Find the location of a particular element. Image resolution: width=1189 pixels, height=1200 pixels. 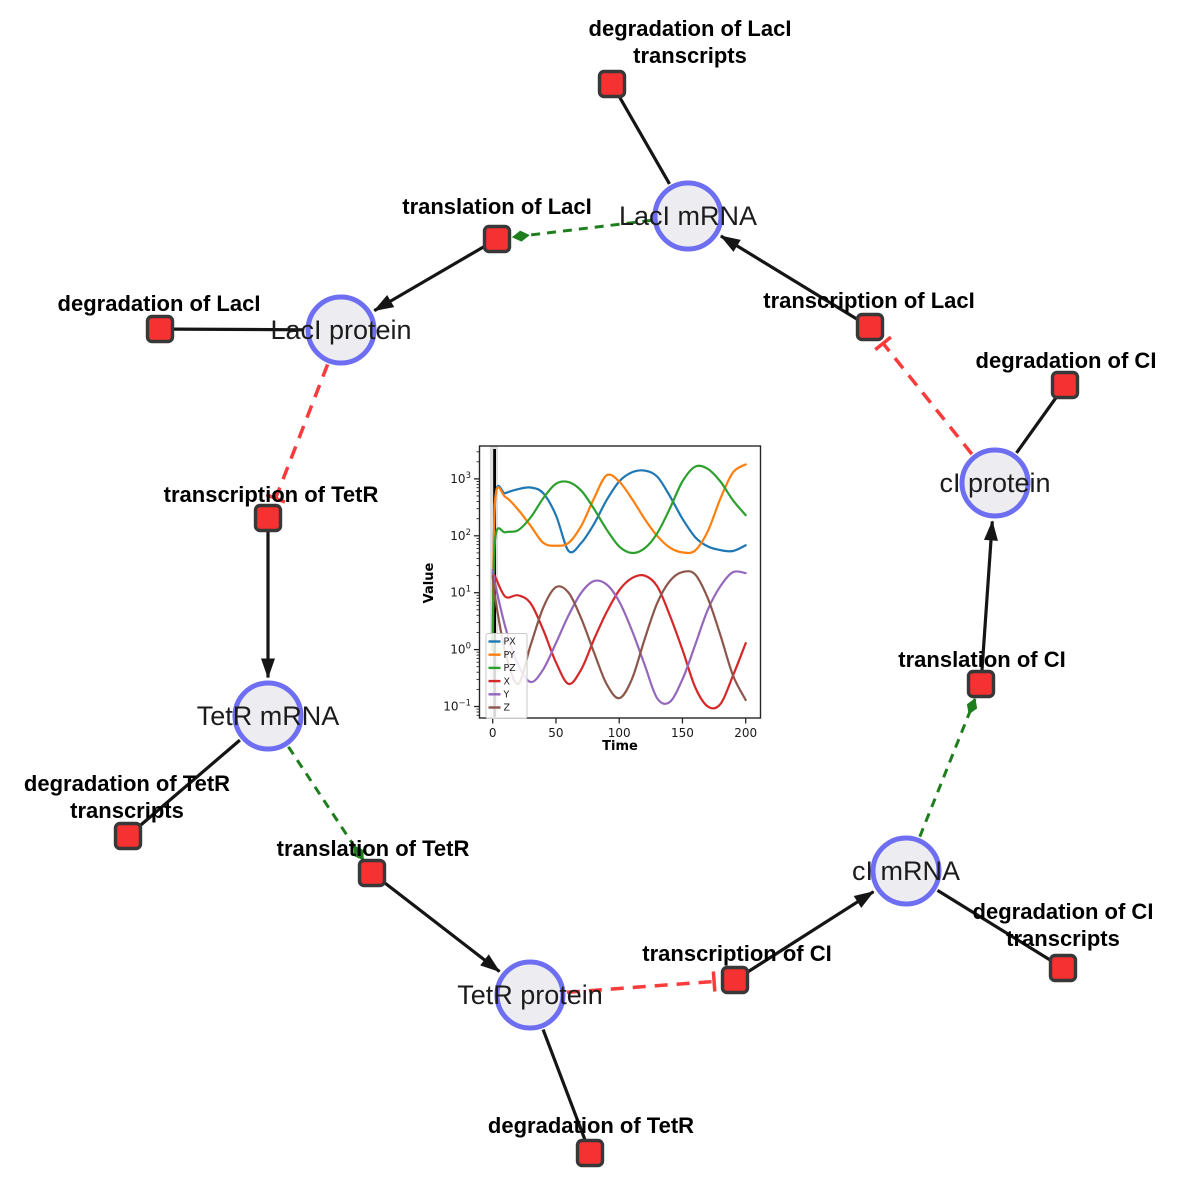

edge-production-translation-laci-to-laci-protein is located at coordinates (429, 278).